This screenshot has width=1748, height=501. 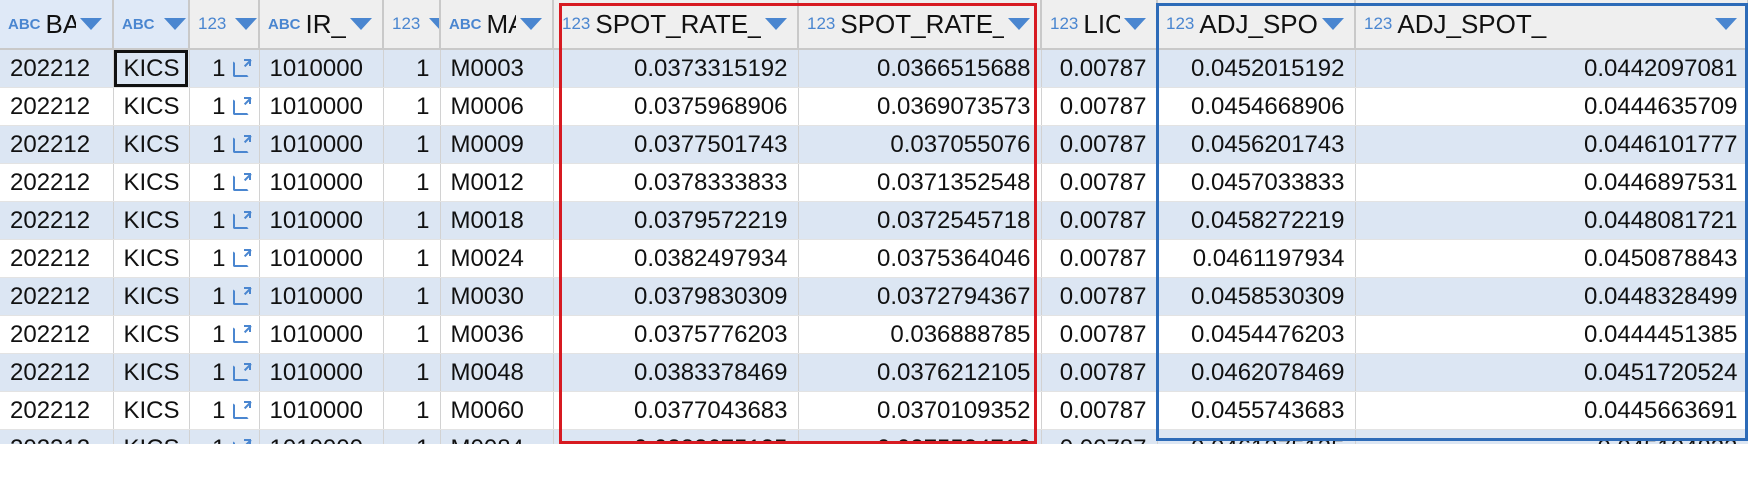 I want to click on cell-ma: M0060, so click(x=497, y=410).